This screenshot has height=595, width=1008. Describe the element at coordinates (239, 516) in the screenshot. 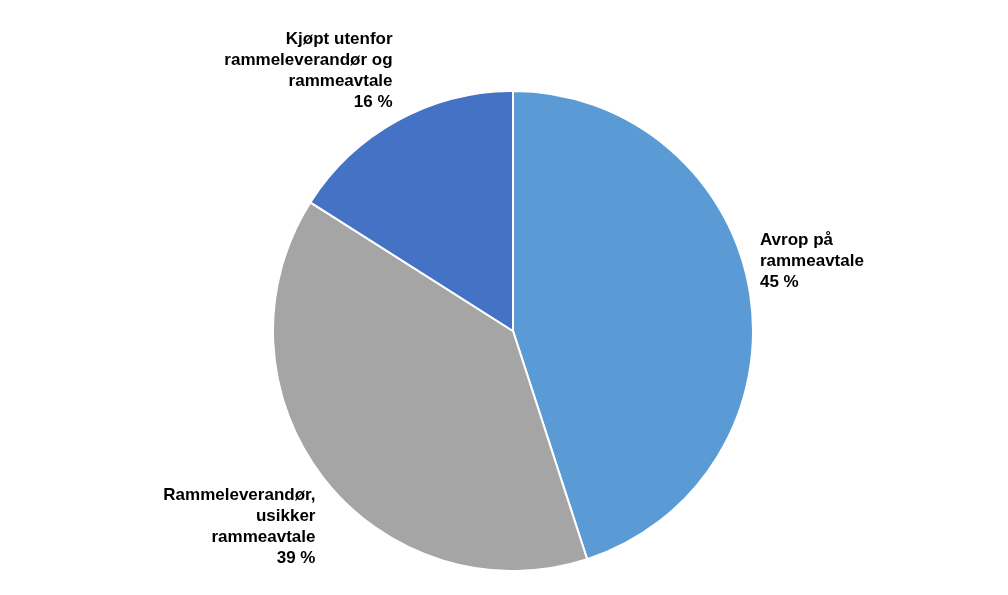

I see `slice-label: Rammeleverandør, usikker rammeavtale` at that location.